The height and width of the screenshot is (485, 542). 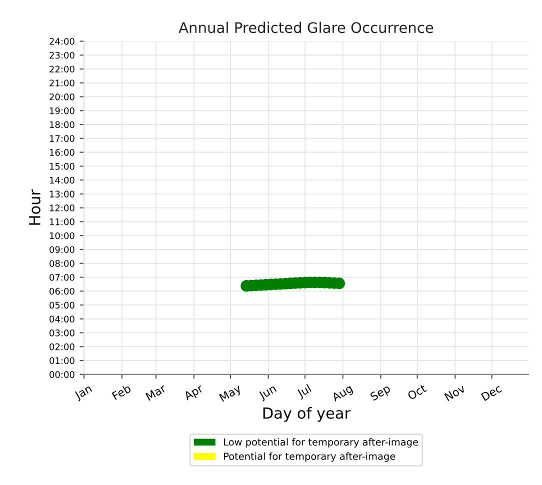 I want to click on x-tick-label: Apr, so click(x=194, y=393).